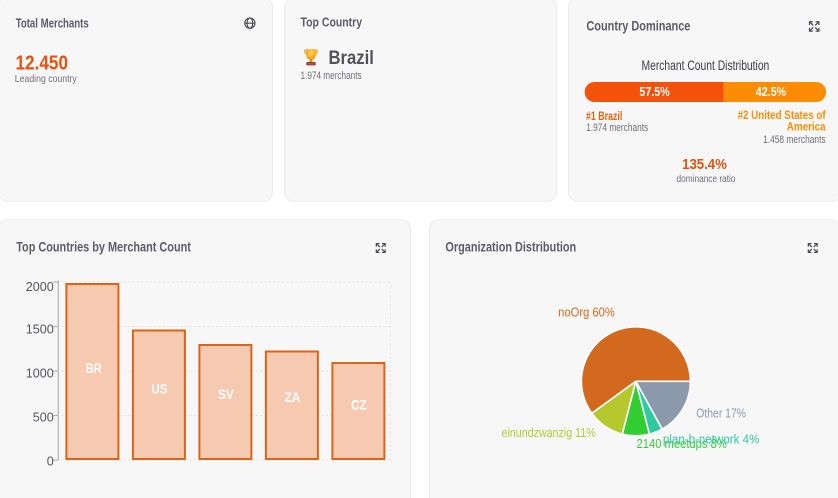 The image size is (838, 498). I want to click on svg-text: #1 Brazil, so click(604, 116).